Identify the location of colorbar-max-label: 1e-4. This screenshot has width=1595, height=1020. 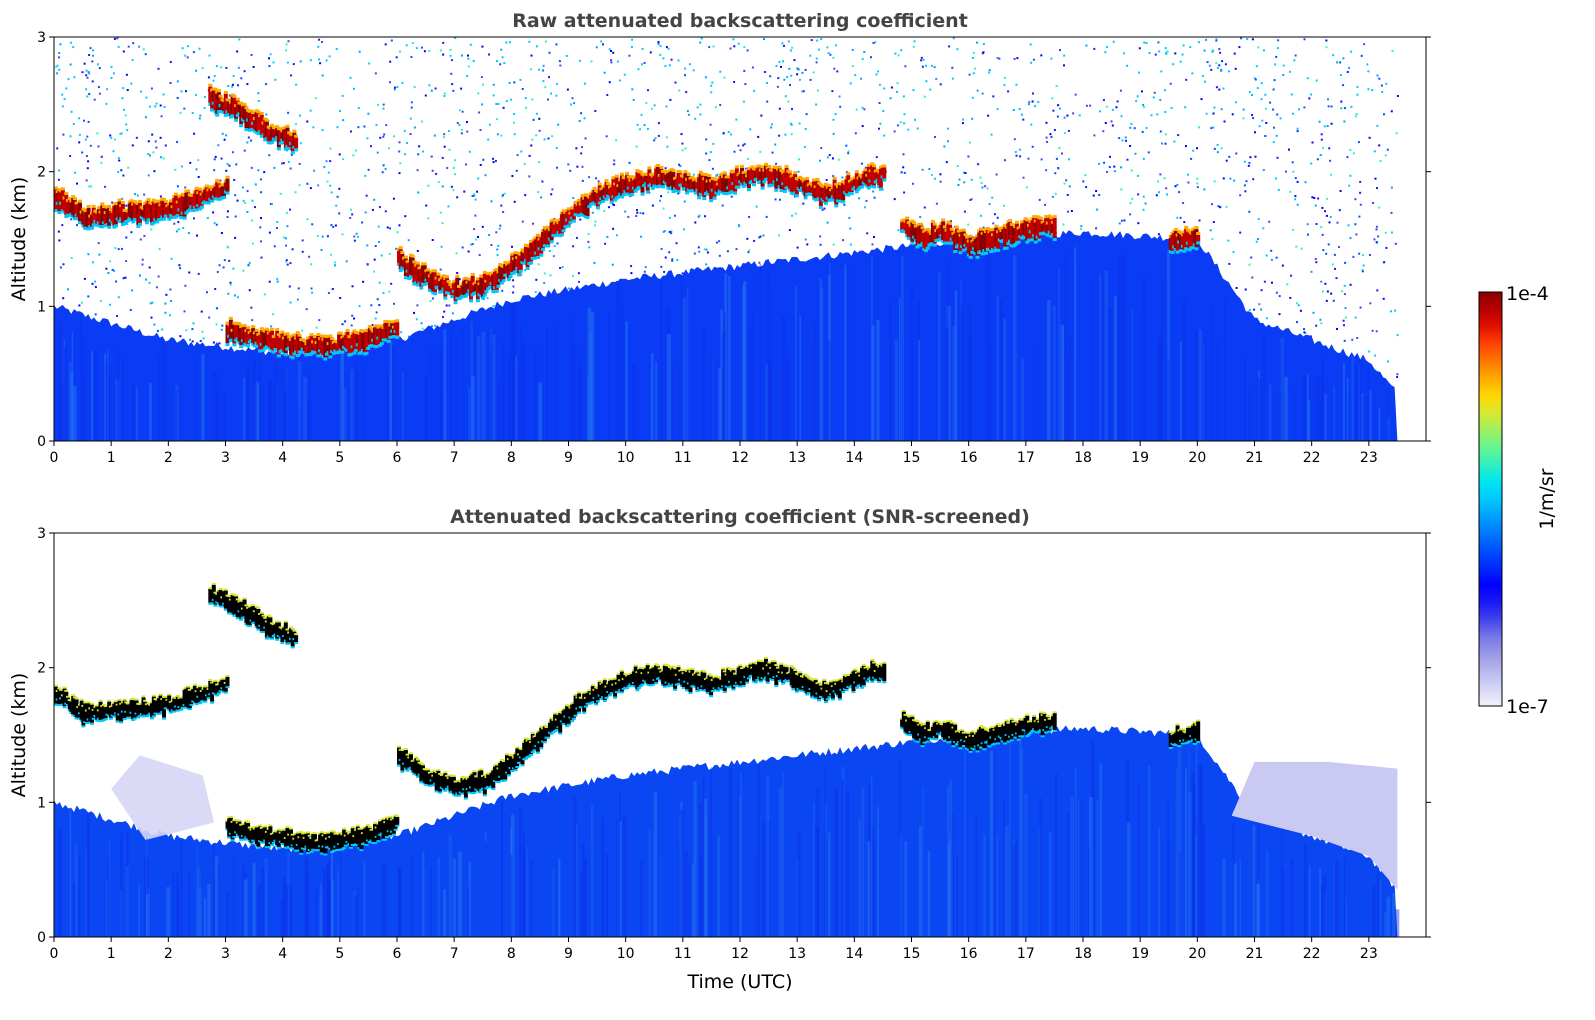
(1527, 294).